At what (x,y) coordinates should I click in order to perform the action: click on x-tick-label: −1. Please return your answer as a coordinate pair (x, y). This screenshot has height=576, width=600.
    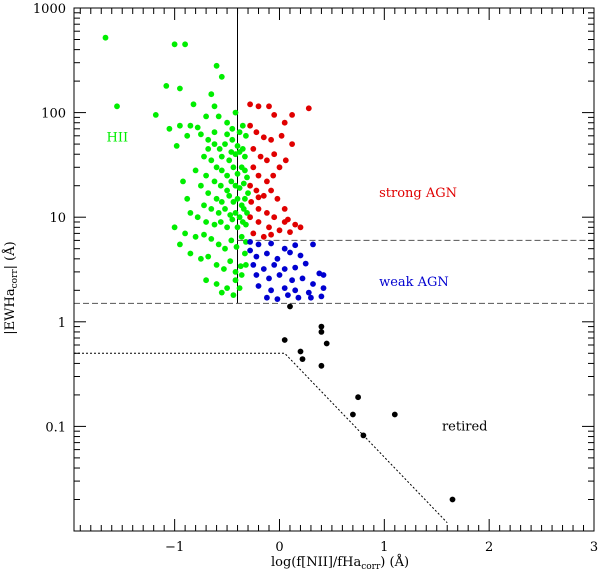
    Looking at the image, I should click on (174, 547).